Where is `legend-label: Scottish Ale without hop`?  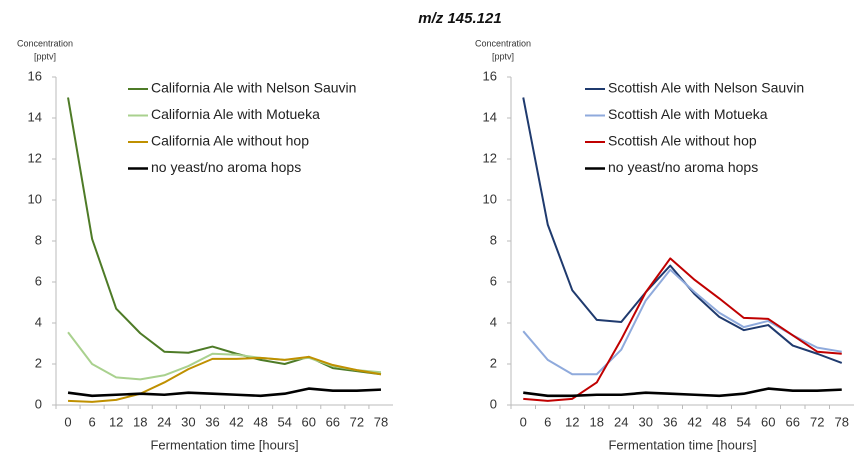 legend-label: Scottish Ale without hop is located at coordinates (682, 141).